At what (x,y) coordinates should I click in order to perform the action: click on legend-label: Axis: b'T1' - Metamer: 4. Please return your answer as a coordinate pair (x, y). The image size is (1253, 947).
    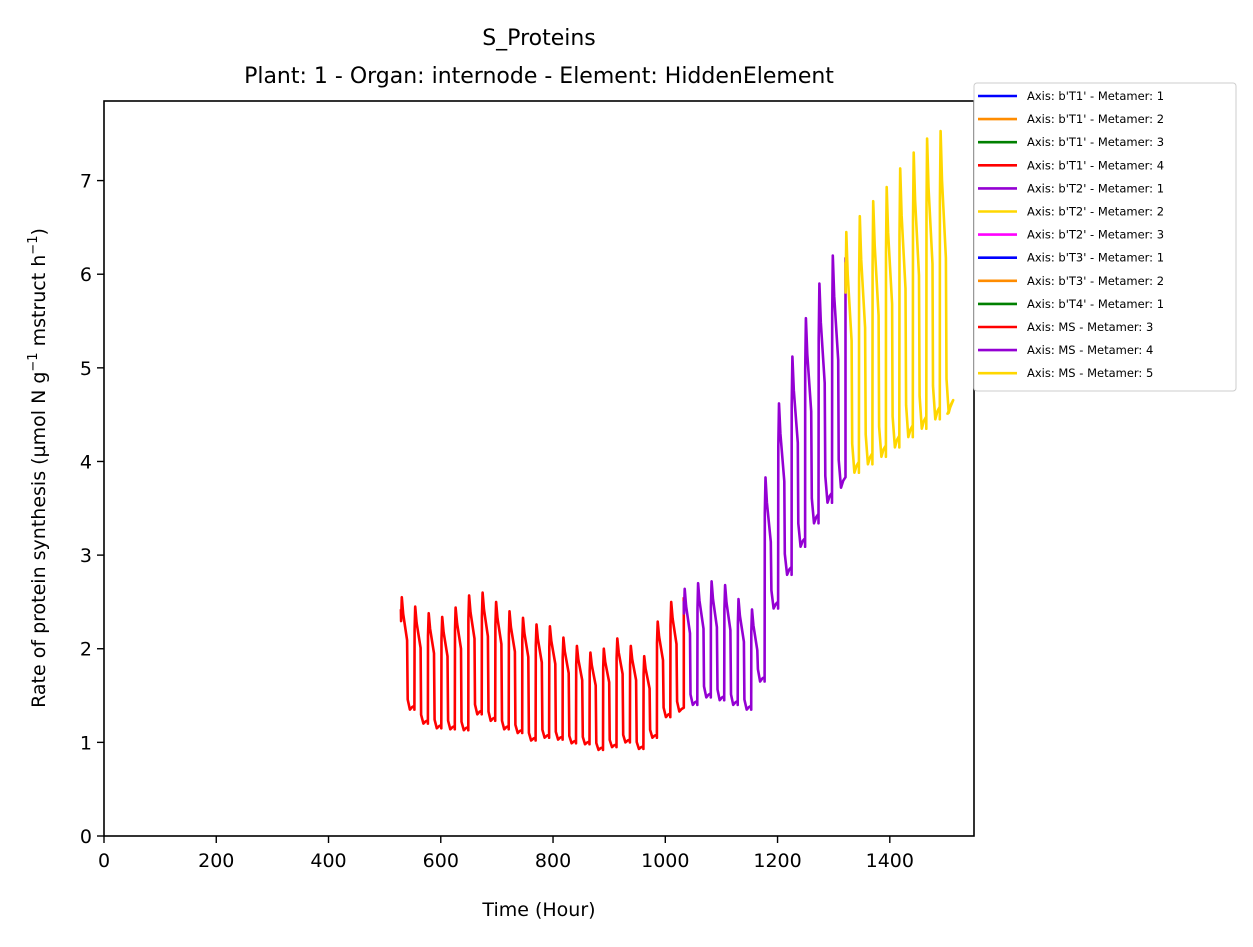
    Looking at the image, I should click on (1095, 165).